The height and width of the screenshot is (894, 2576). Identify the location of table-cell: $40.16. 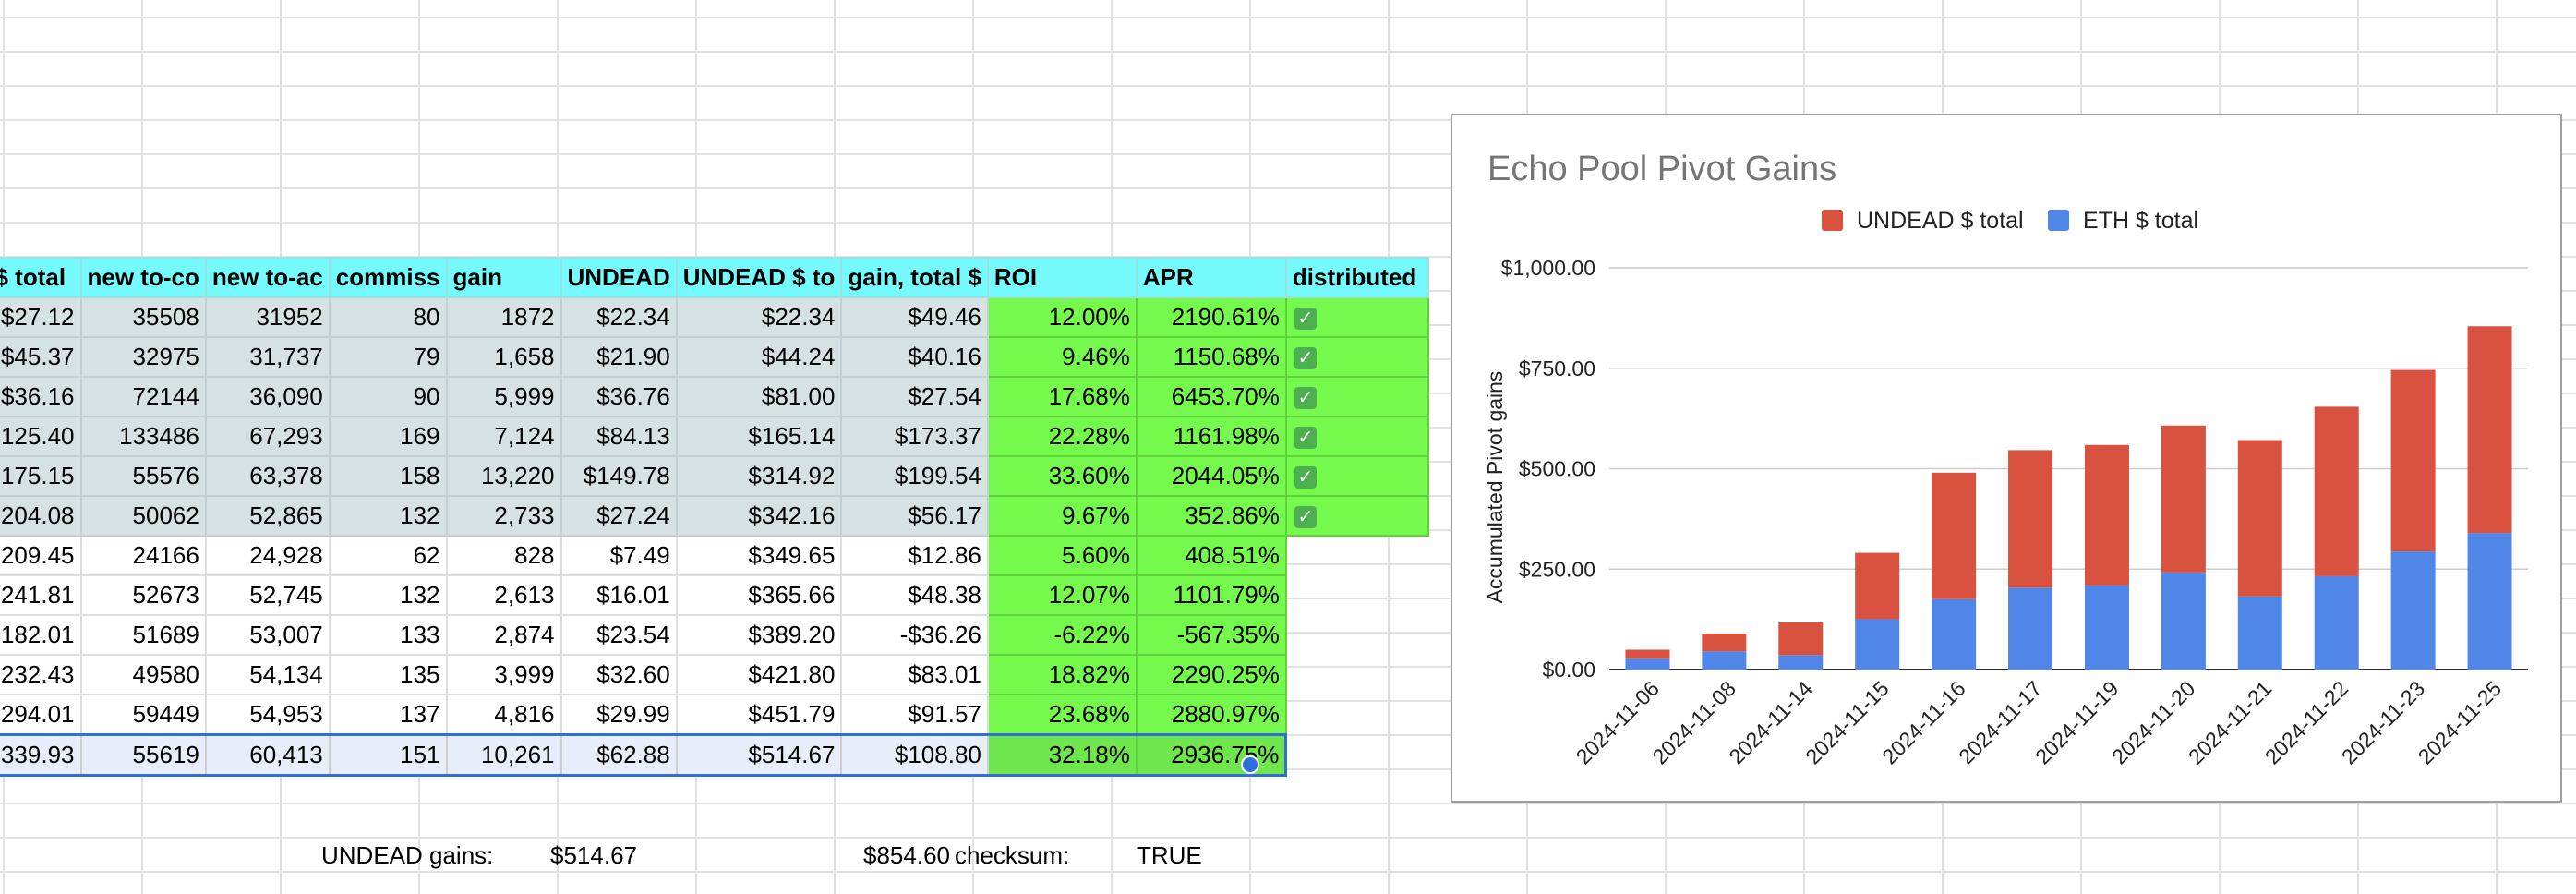
(914, 357).